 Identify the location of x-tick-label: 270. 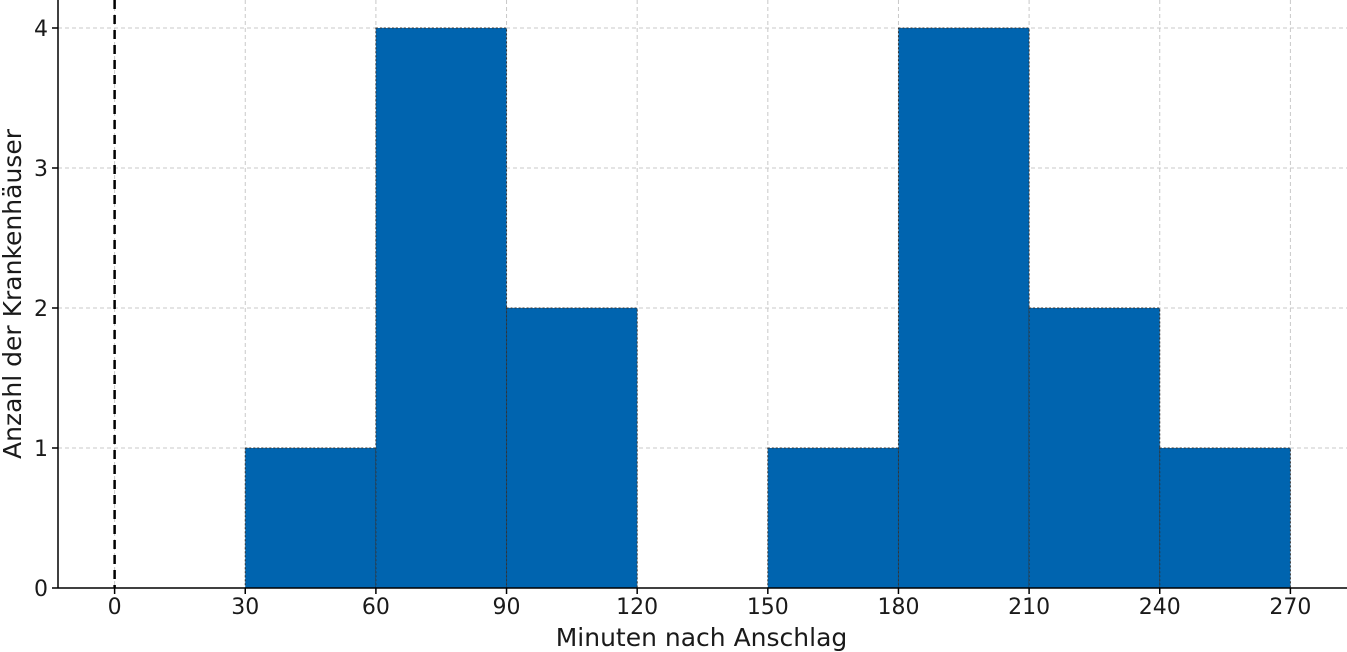
(1290, 607).